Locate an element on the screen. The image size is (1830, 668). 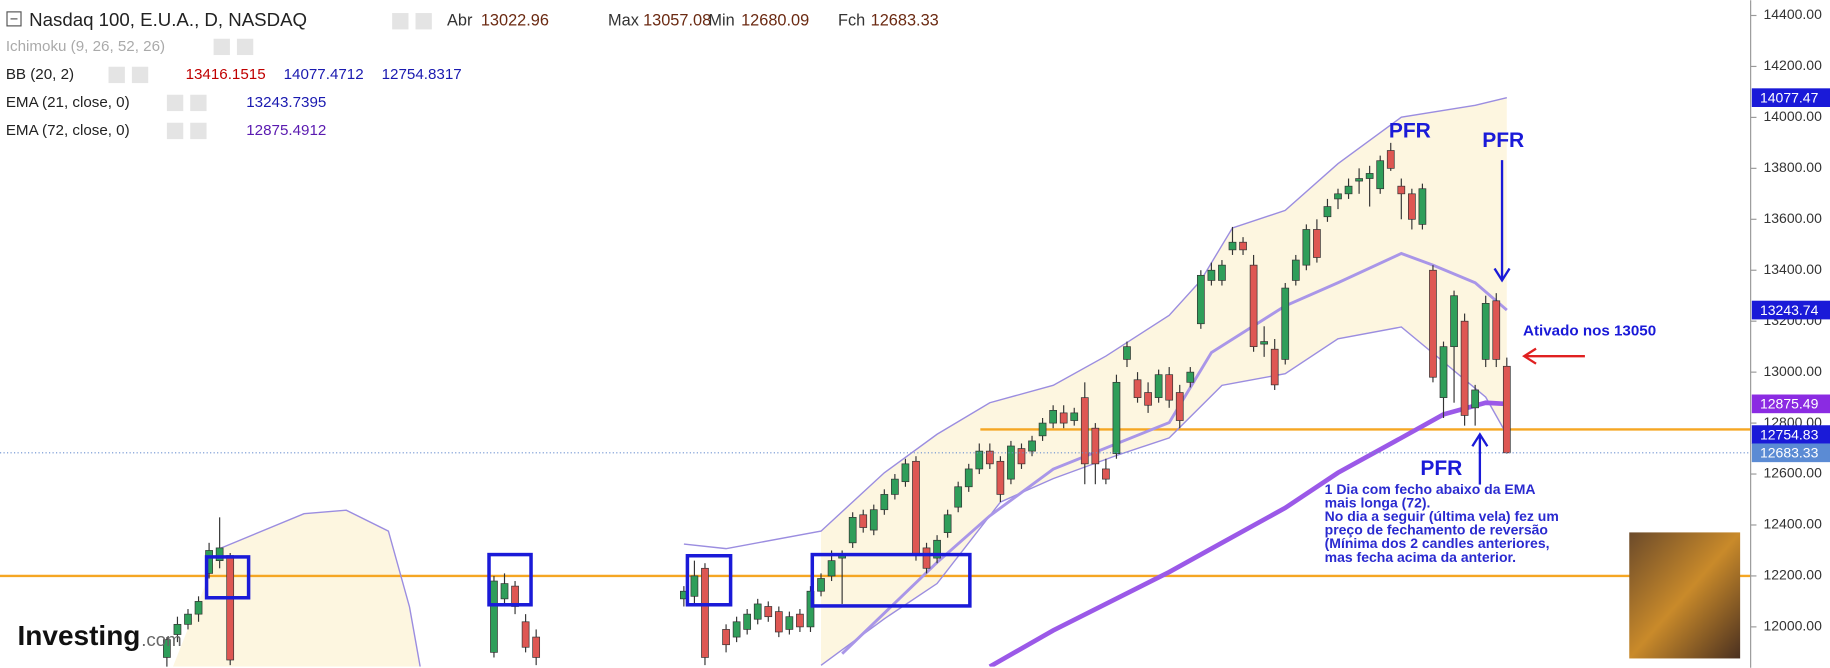
ohlc-label: Min is located at coordinates (721, 21).